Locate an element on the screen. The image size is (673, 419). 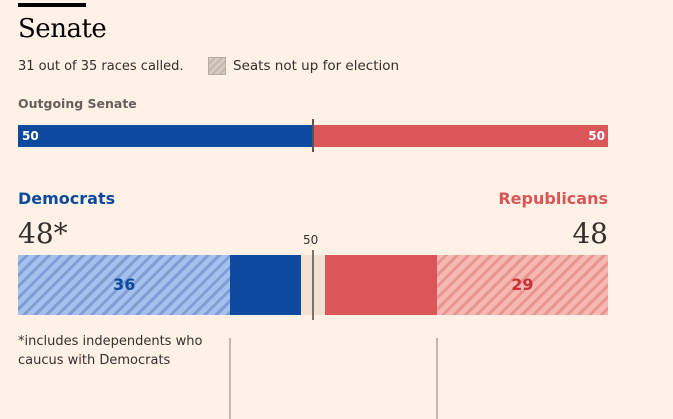
rep-not-up-value: 29 is located at coordinates (522, 284).